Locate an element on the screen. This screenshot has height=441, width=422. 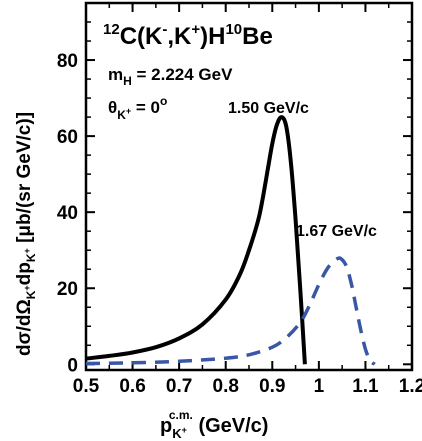
label-1-67-gev: 1.67 GeV/c is located at coordinates (336, 231).